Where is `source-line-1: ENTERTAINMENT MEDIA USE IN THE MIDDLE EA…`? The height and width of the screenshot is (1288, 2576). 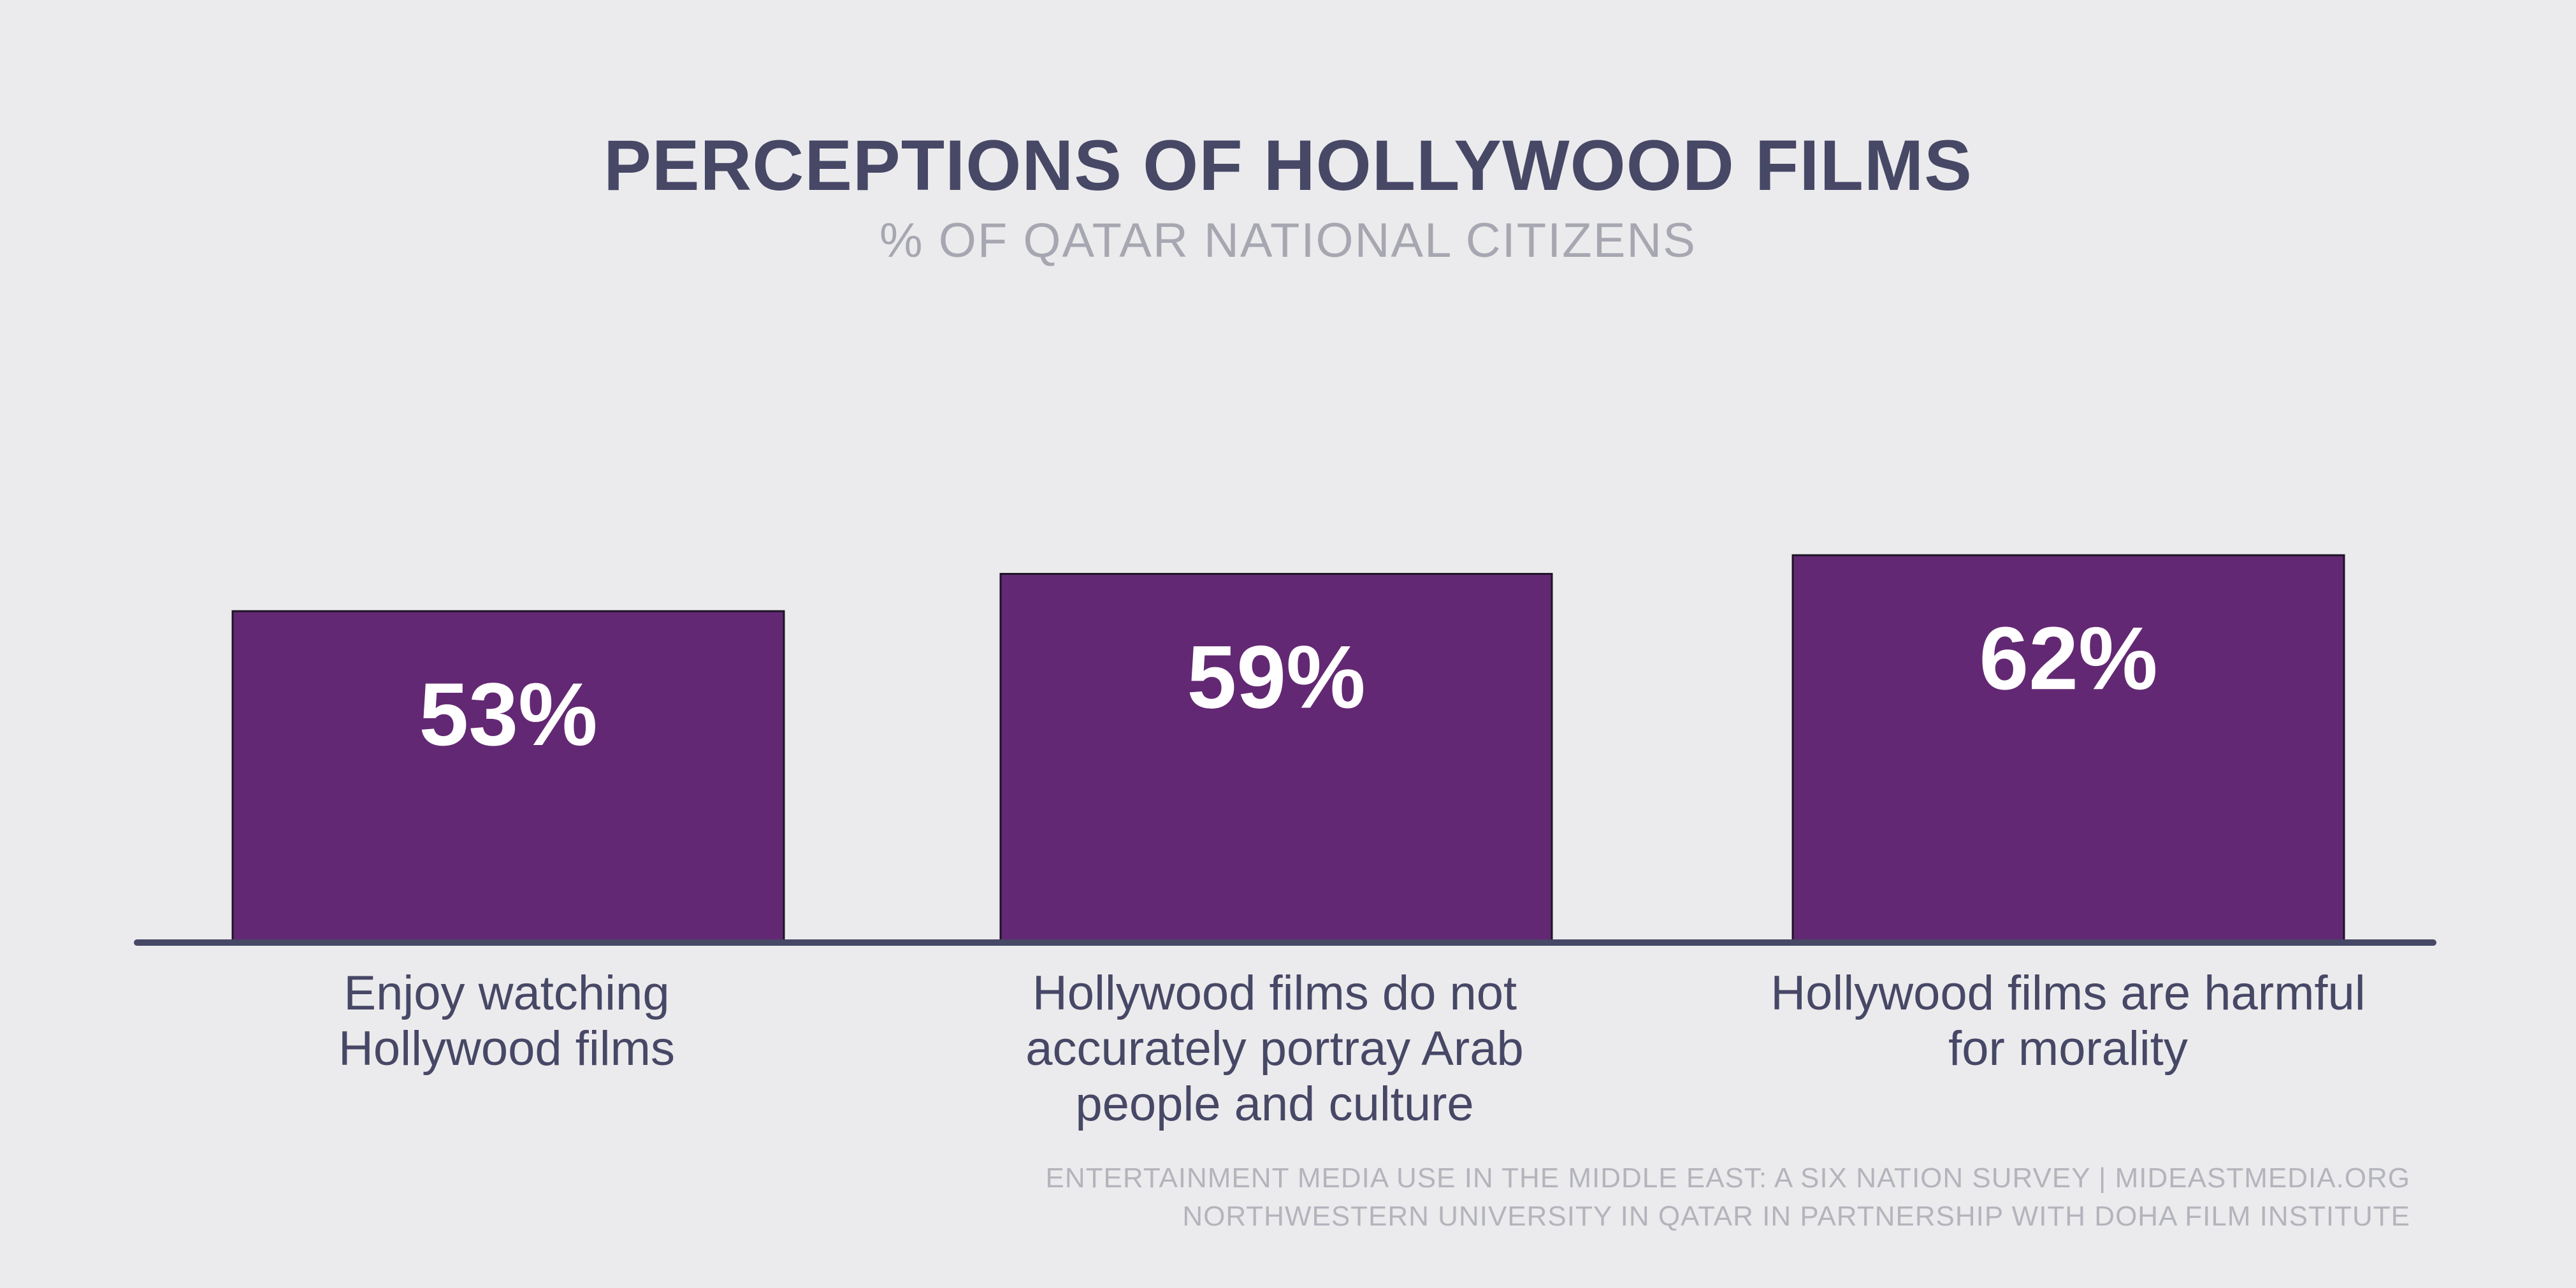
source-line-1: ENTERTAINMENT MEDIA USE IN THE MIDDLE EA… is located at coordinates (1727, 1178).